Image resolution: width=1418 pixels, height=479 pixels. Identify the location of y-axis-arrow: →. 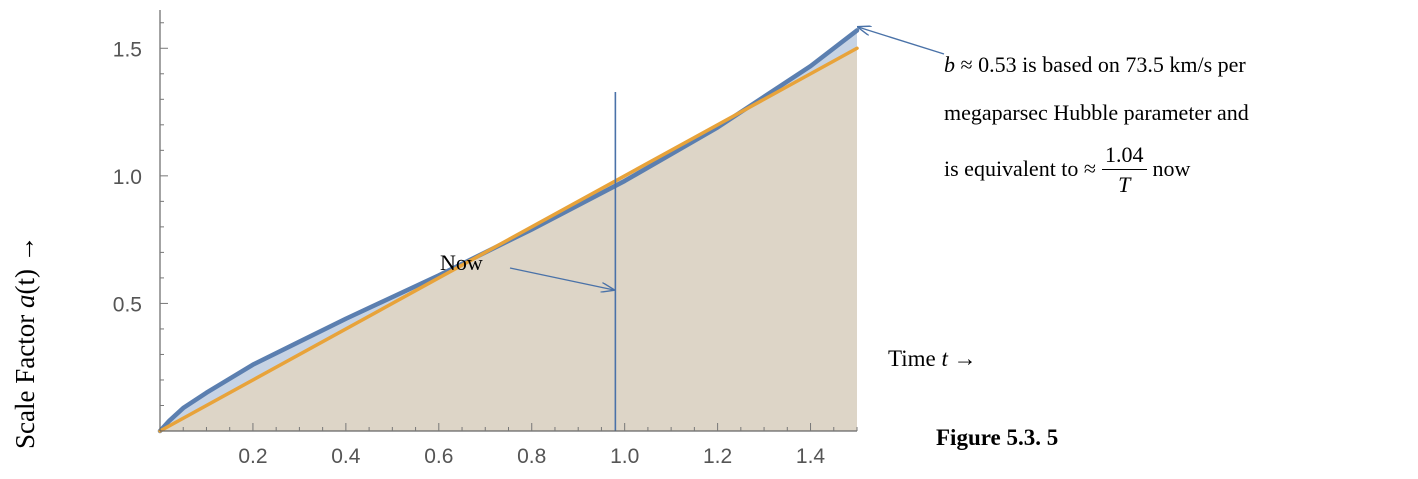
(25, 252).